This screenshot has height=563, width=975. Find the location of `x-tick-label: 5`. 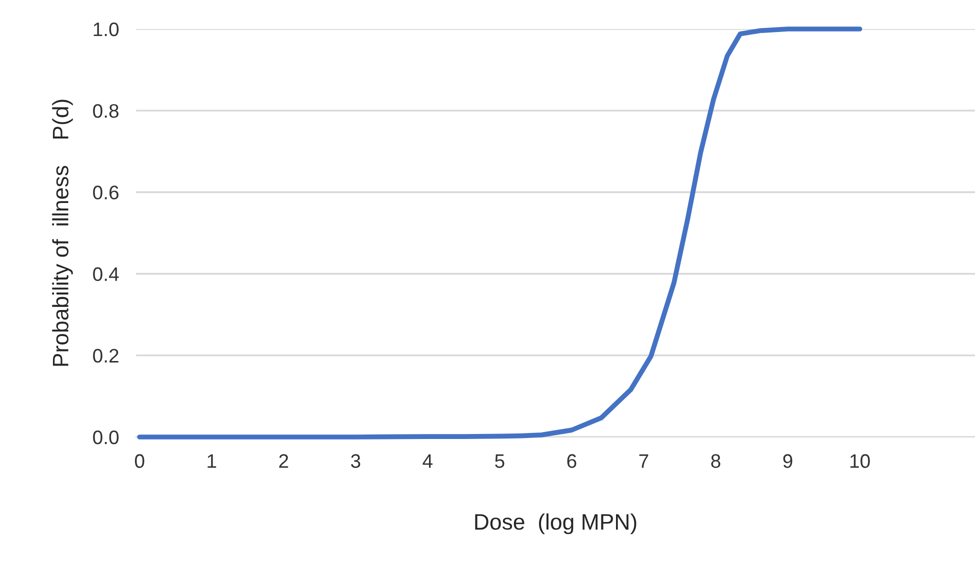

x-tick-label: 5 is located at coordinates (499, 461).